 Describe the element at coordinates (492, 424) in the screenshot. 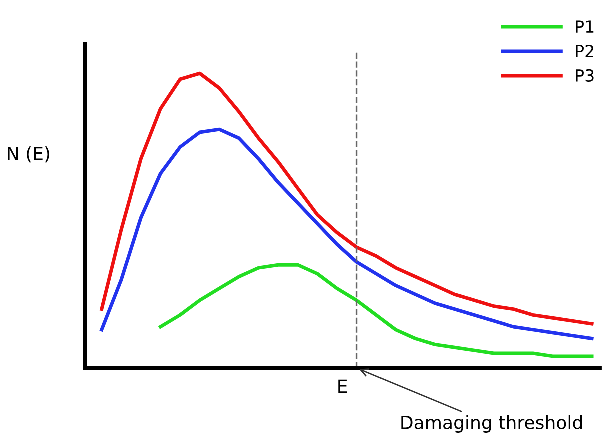

I see `text: Damaging threshold` at that location.